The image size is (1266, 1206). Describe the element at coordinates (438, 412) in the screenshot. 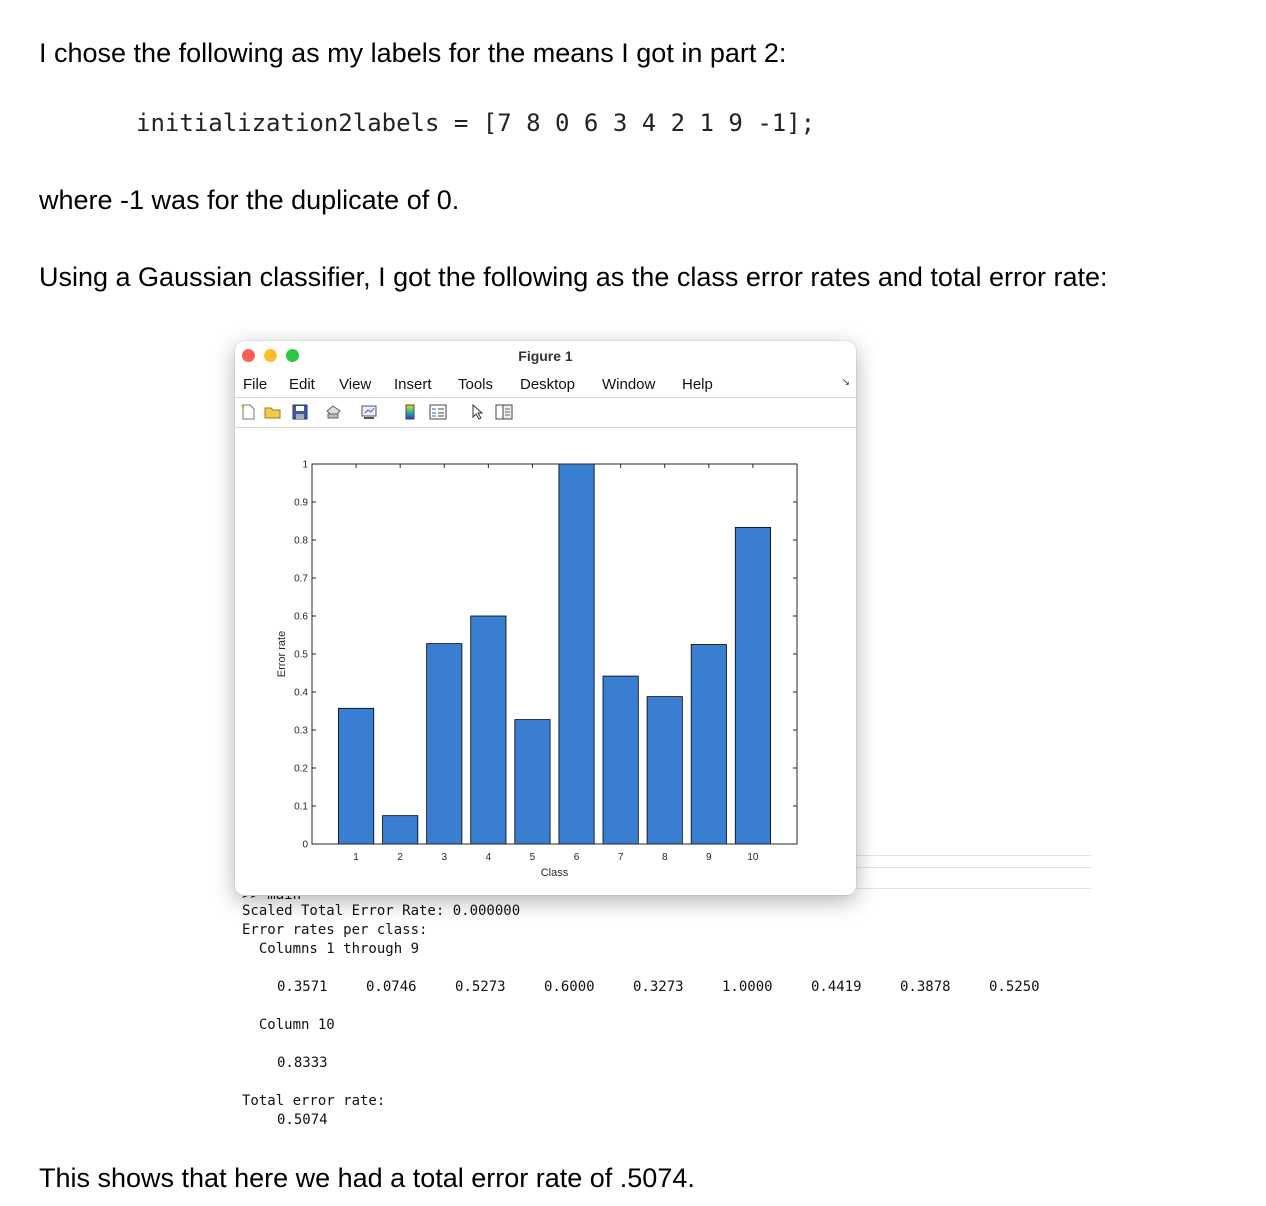

I see `legend-icon` at that location.